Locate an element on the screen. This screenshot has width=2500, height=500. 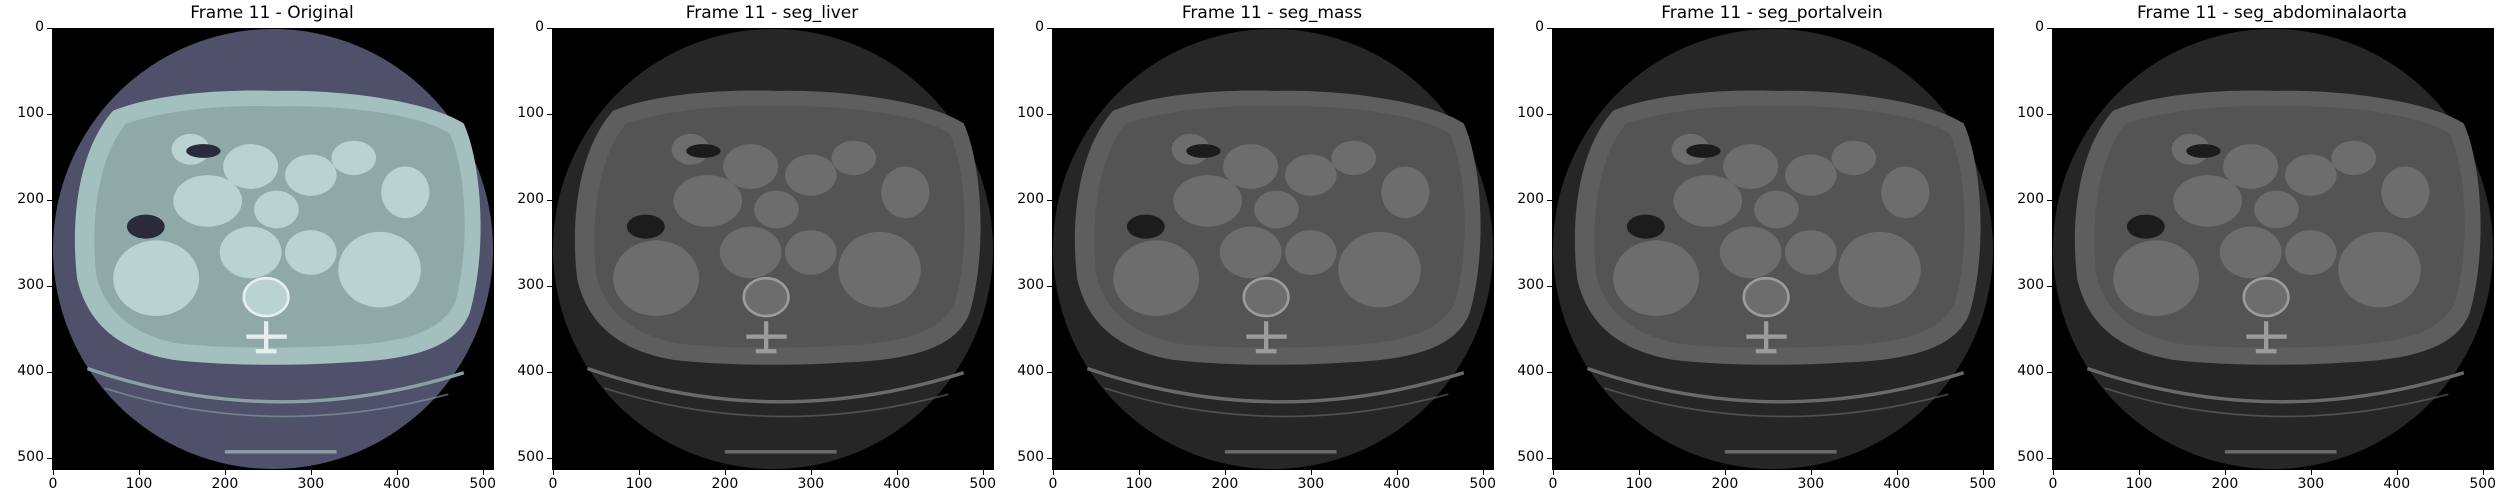
panel-title: Frame 11 - seg_portalvein is located at coordinates (1772, 13).